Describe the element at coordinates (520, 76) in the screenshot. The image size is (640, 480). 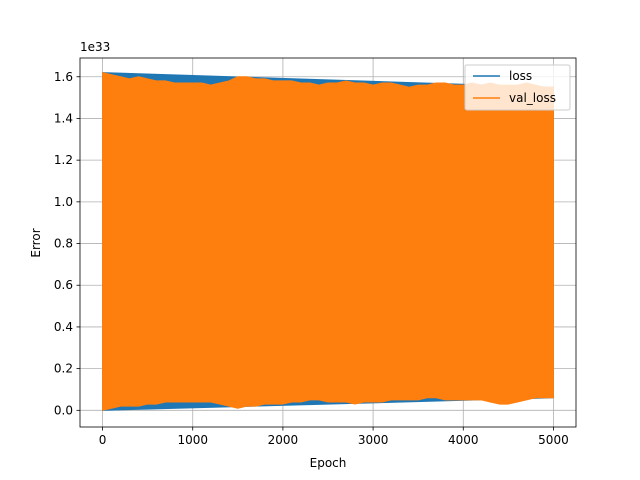
I see `legend-label-loss: loss` at that location.